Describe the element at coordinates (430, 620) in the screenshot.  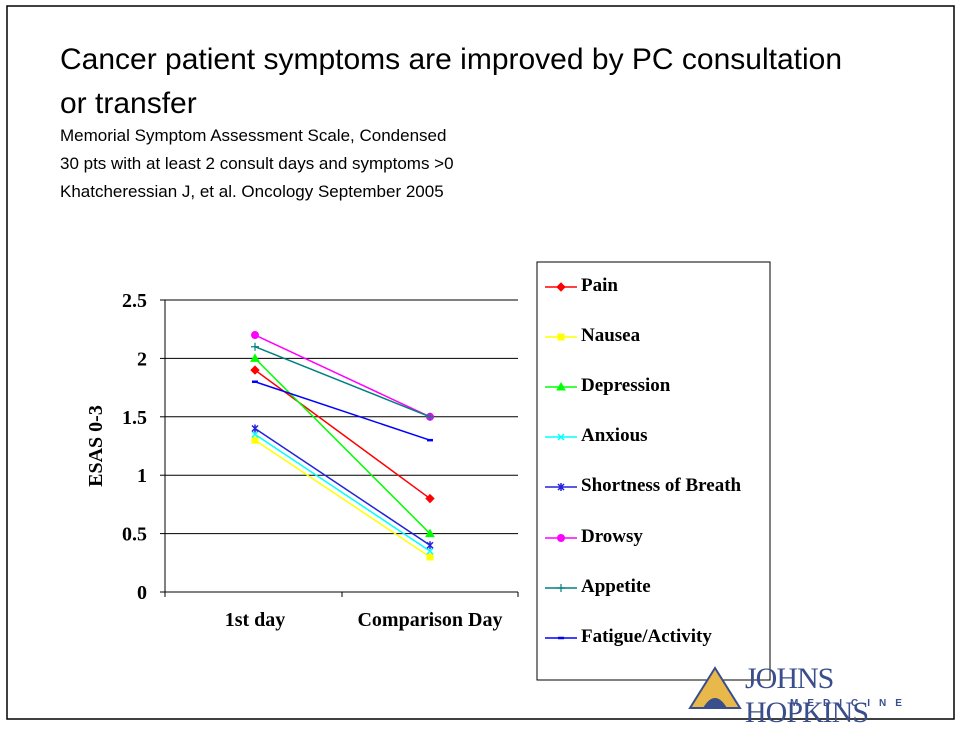
I see `x-tick-label: Comparison Day` at that location.